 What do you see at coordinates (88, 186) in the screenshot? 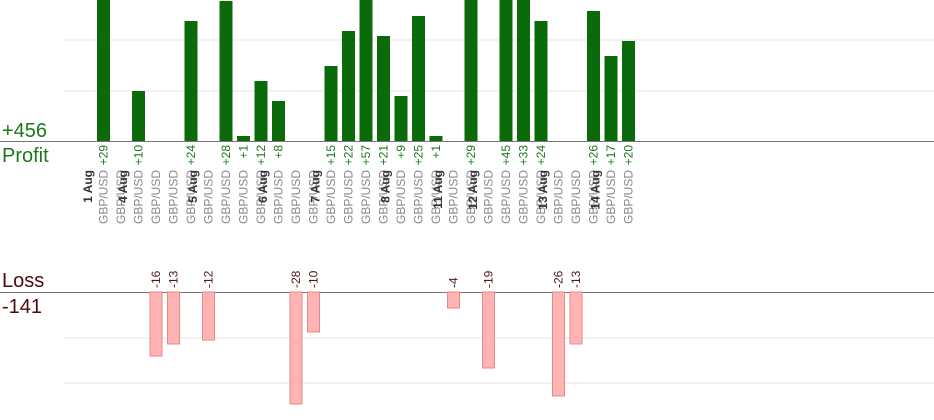
I see `date-label: 1 Aug` at bounding box center [88, 186].